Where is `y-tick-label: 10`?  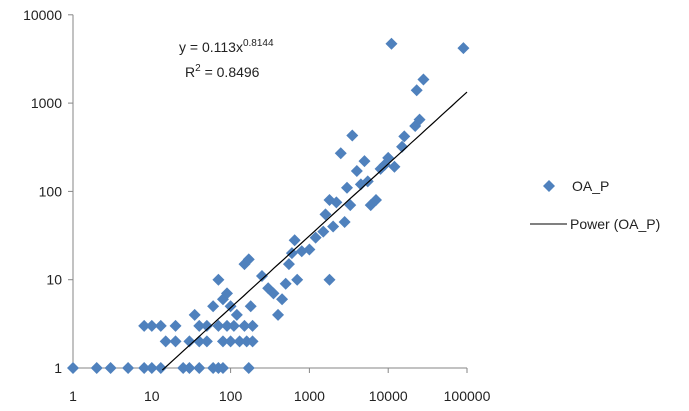 y-tick-label: 10 is located at coordinates (54, 280).